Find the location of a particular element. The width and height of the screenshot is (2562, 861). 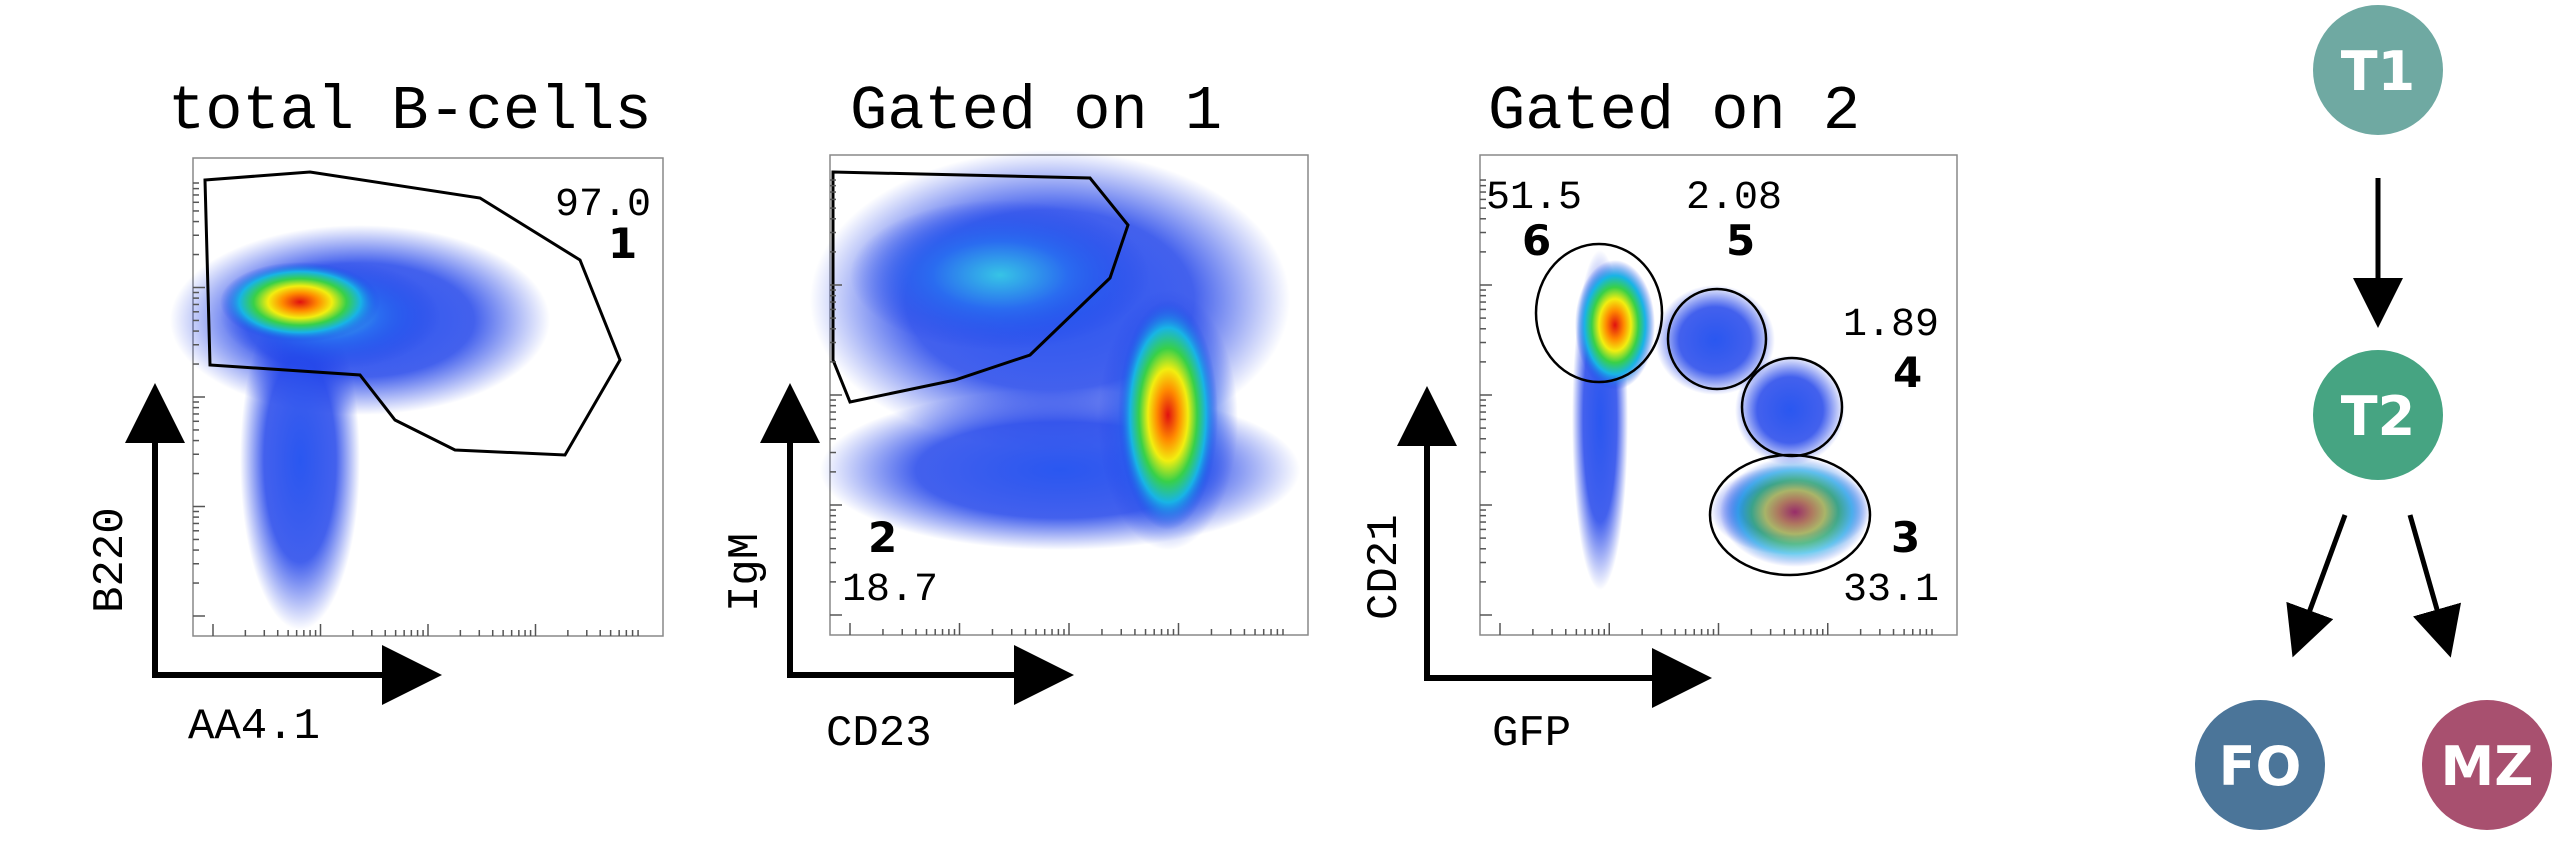

gate-1-polygon is located at coordinates (412, 313).